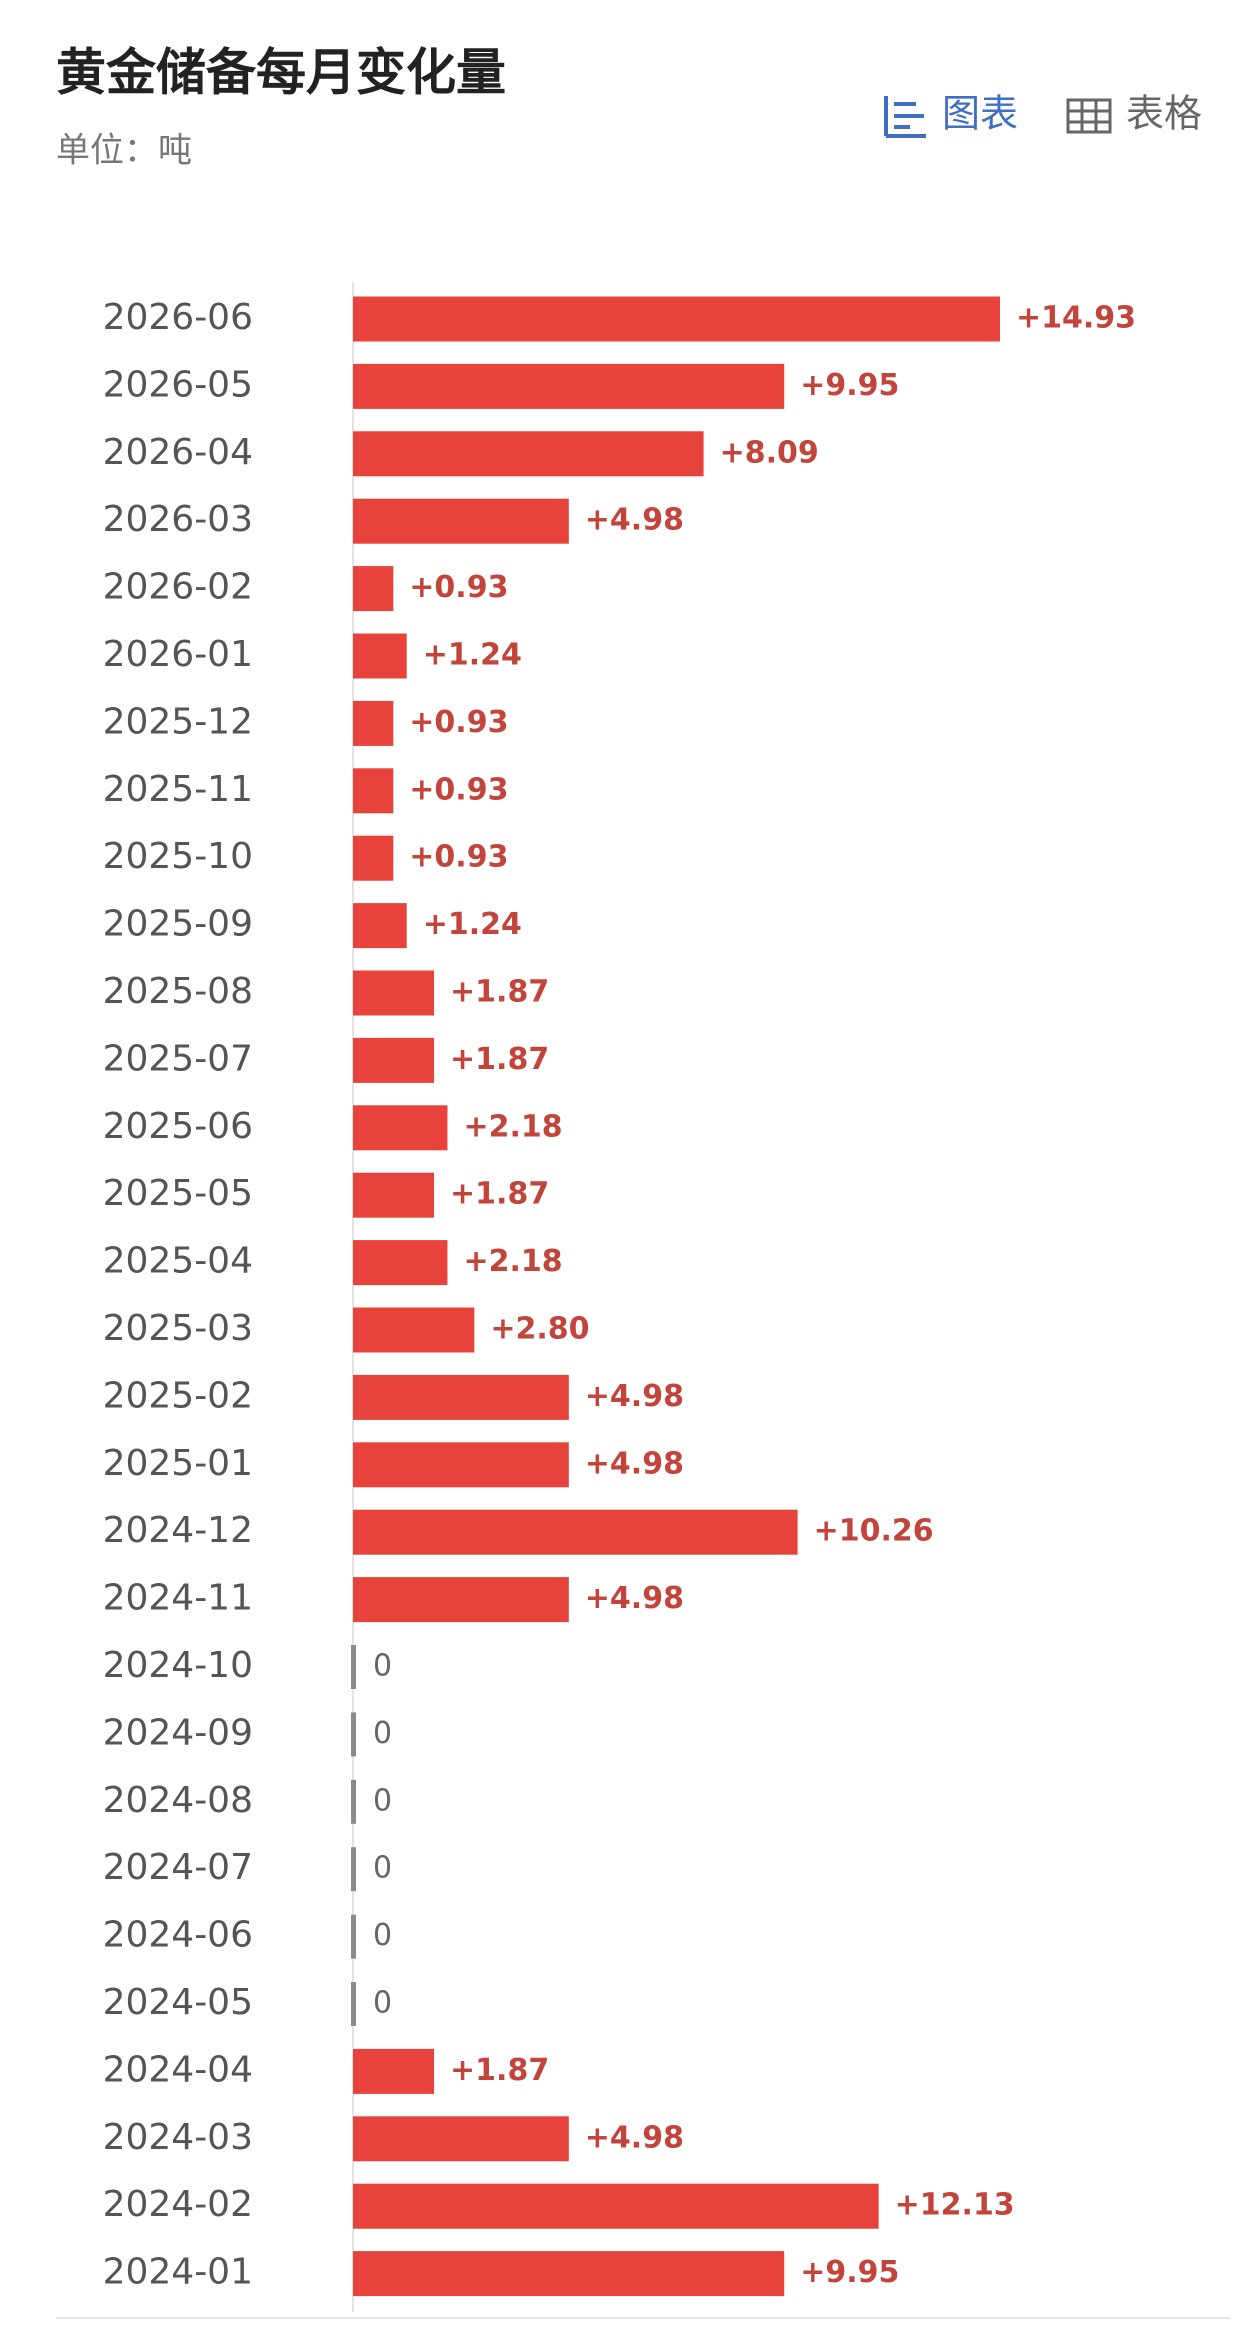 The image size is (1260, 2342). Describe the element at coordinates (178, 1935) in the screenshot. I see `category-label: 2024-06` at that location.